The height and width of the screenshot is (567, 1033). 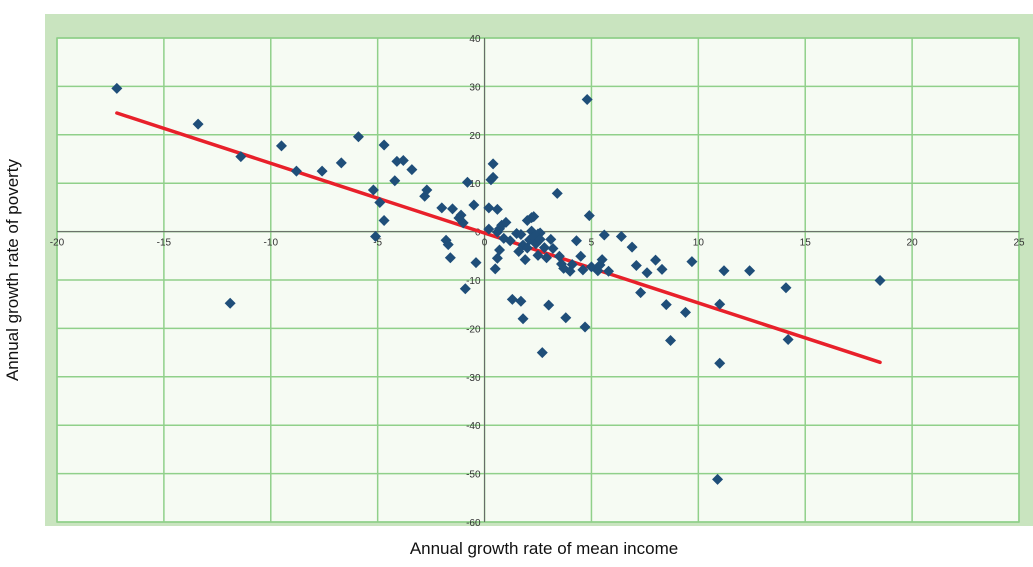 I want to click on y-tick-label: -30, so click(x=473, y=378).